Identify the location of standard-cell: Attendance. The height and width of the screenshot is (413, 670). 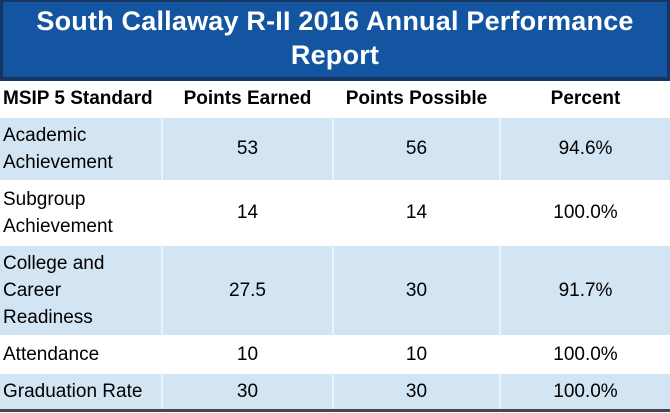
(81, 354).